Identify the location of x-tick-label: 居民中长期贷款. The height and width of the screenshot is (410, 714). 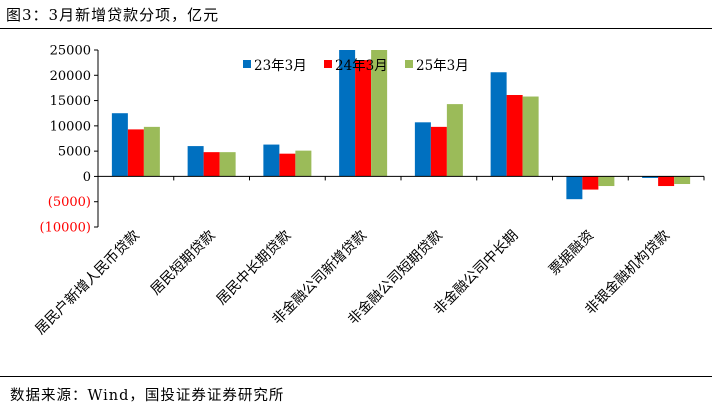
(254, 268).